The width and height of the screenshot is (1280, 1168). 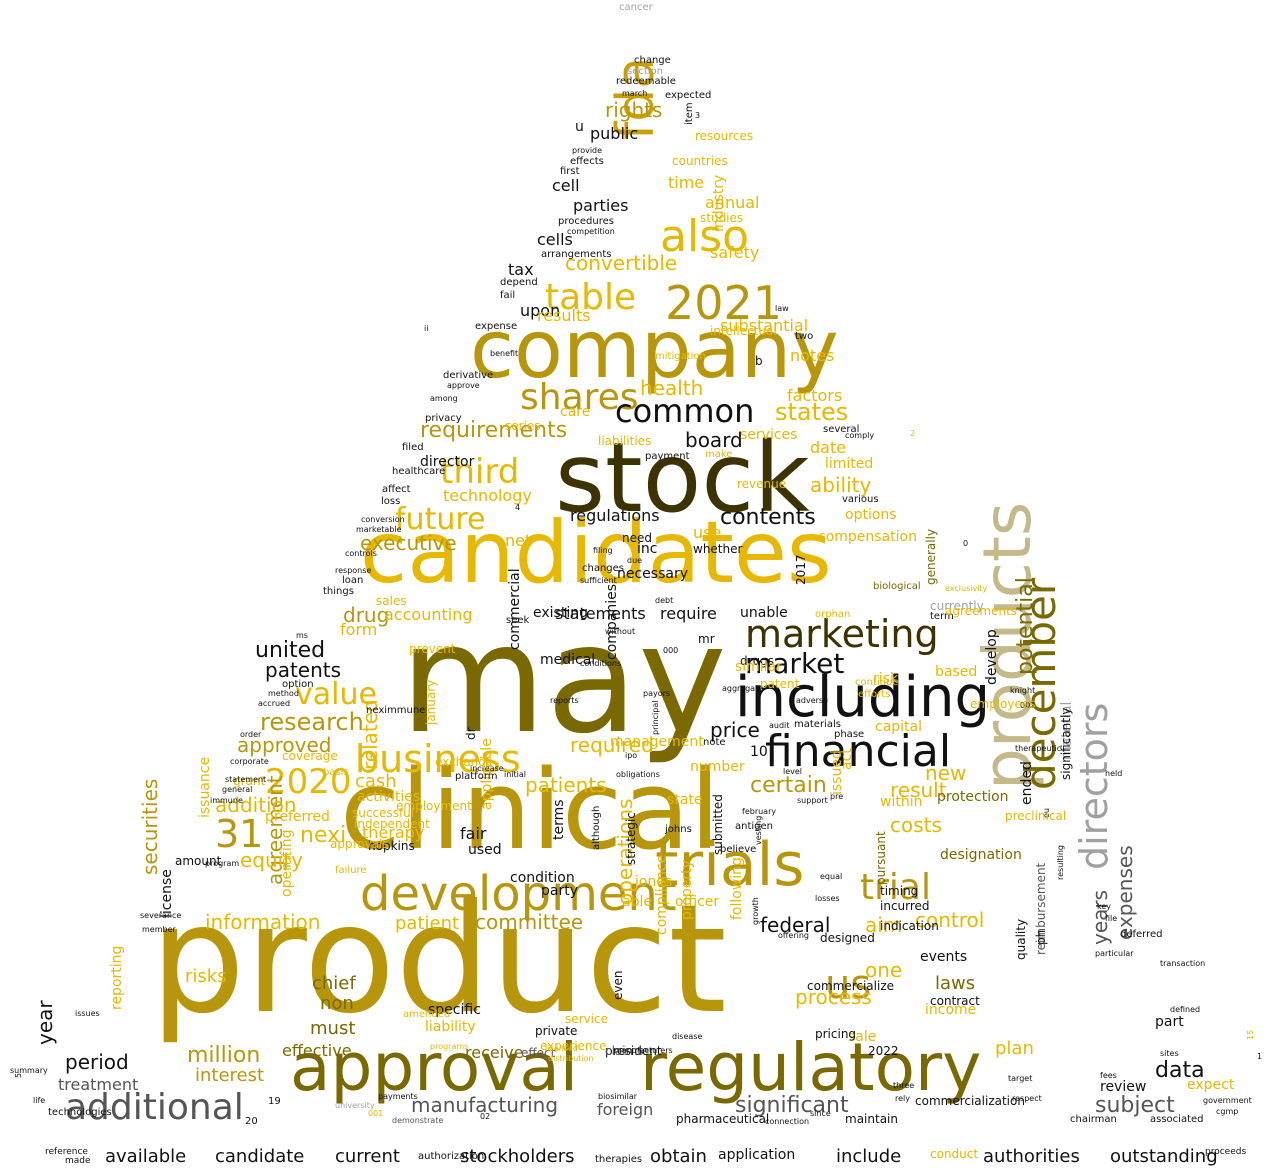 I want to click on cloud-word: controls, so click(x=361, y=553).